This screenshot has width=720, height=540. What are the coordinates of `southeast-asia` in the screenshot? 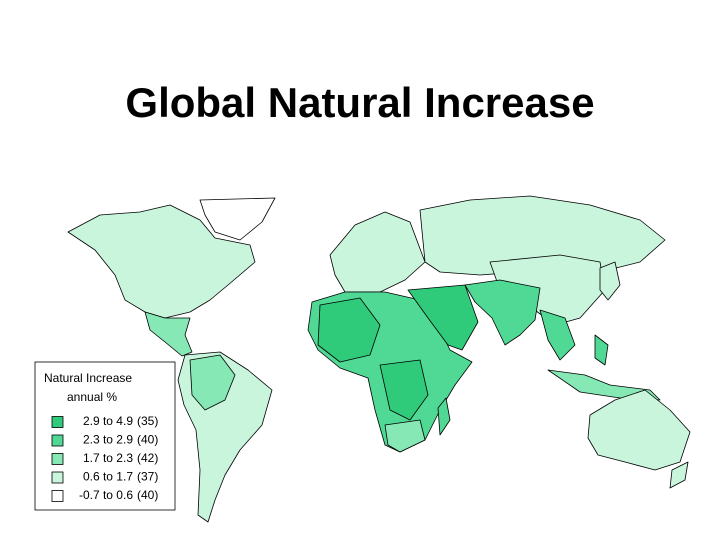 It's located at (557, 335).